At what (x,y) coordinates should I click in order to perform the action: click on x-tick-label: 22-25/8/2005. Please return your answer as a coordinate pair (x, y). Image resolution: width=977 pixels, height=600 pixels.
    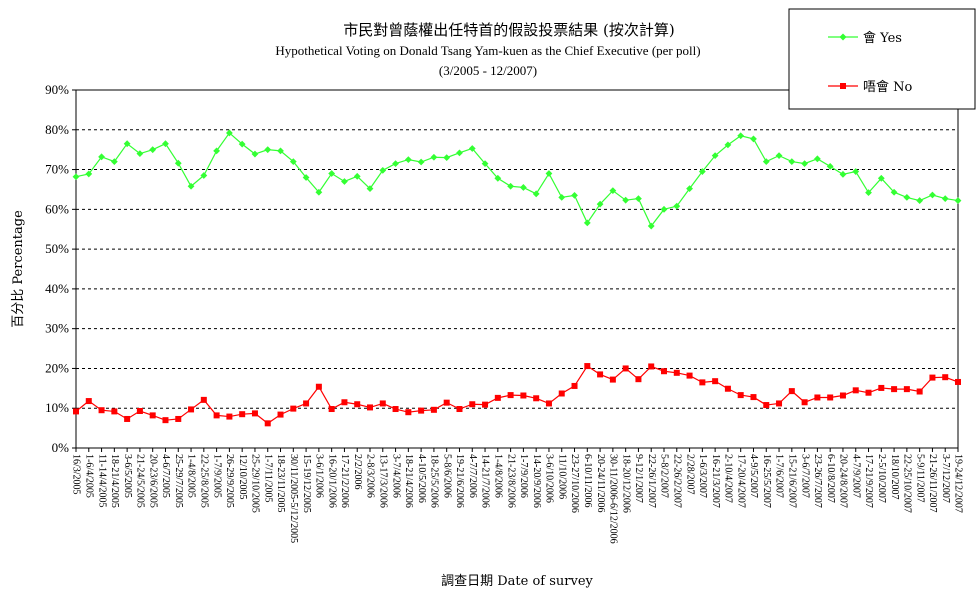
    Looking at the image, I should click on (204, 481).